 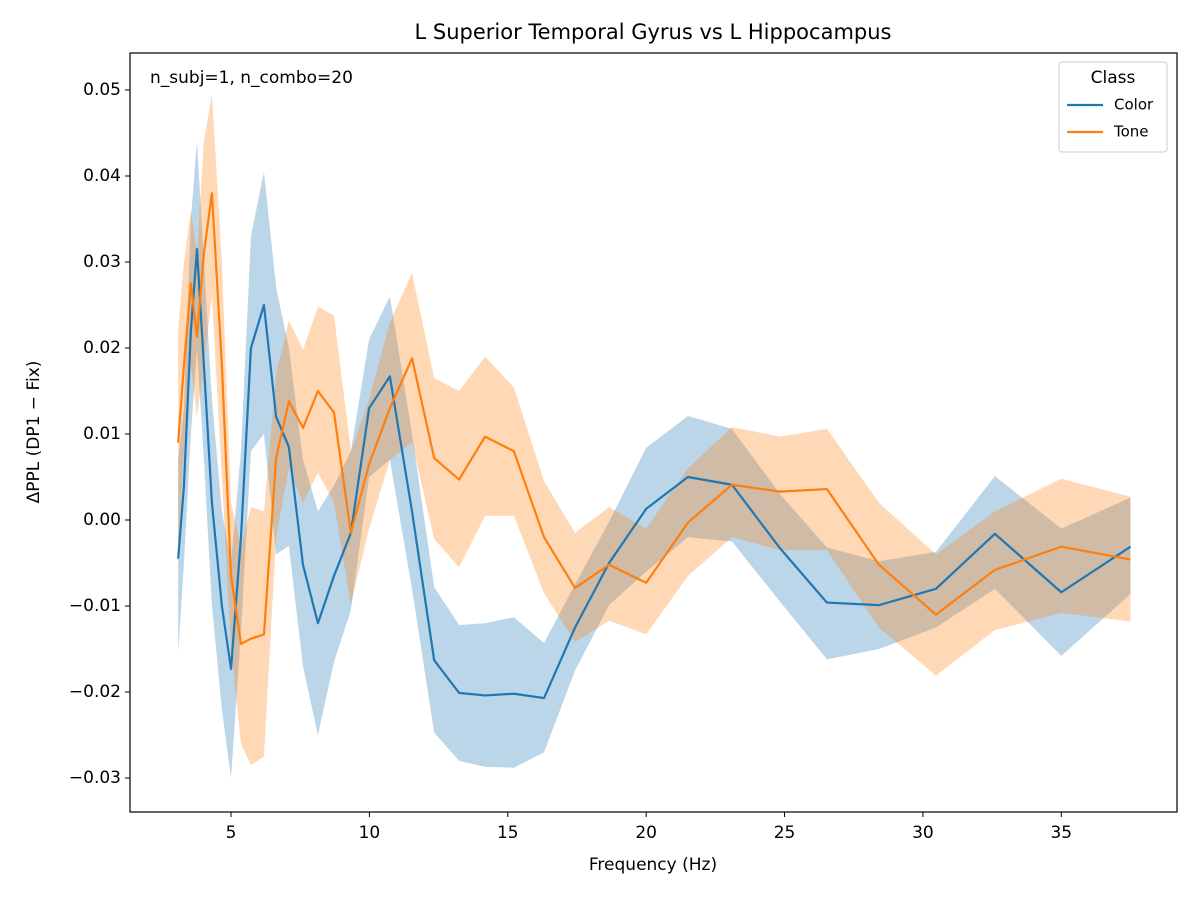 What do you see at coordinates (95, 606) in the screenshot?
I see `y-tick-label: −0.01` at bounding box center [95, 606].